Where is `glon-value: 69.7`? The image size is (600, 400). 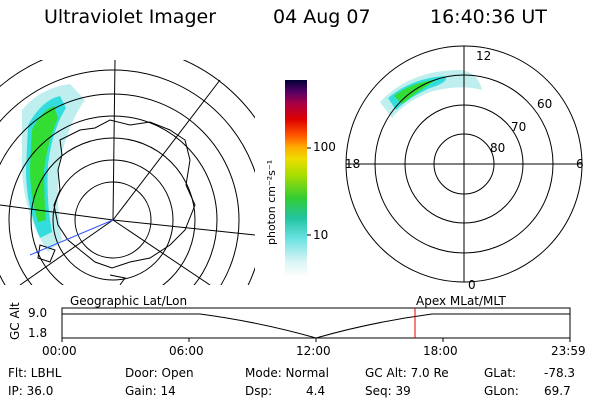 glon-value: 69.7 is located at coordinates (557, 391).